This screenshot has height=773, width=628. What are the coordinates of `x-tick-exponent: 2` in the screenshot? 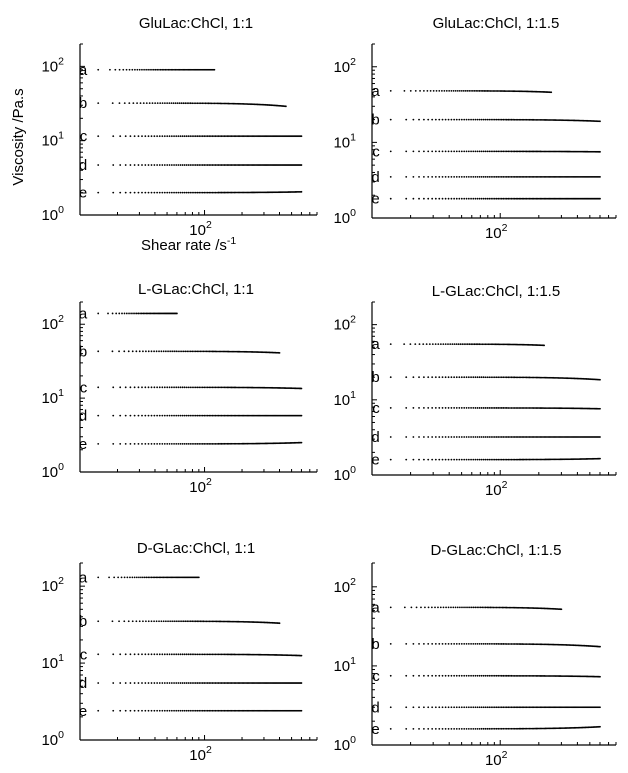 It's located at (209, 482).